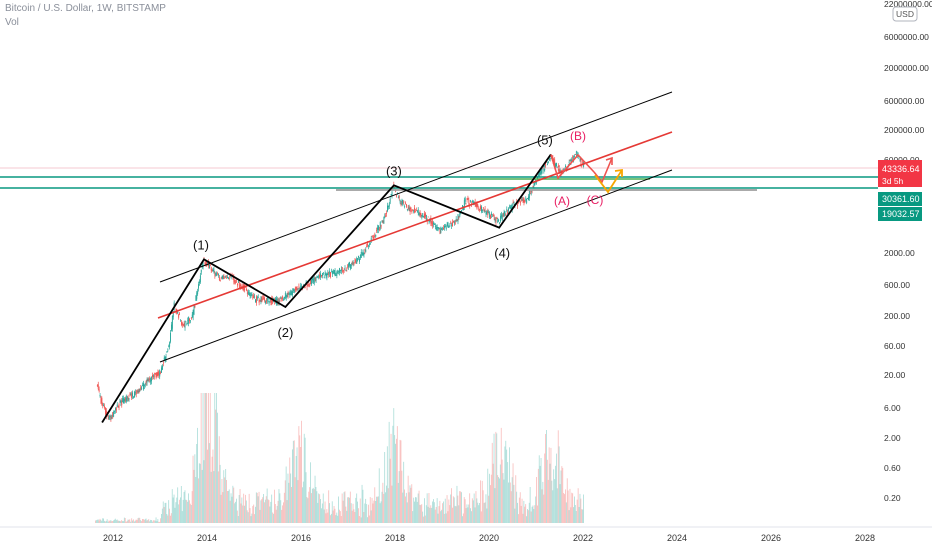 This screenshot has height=555, width=932. I want to click on corrective-wave-path, so click(572, 166).